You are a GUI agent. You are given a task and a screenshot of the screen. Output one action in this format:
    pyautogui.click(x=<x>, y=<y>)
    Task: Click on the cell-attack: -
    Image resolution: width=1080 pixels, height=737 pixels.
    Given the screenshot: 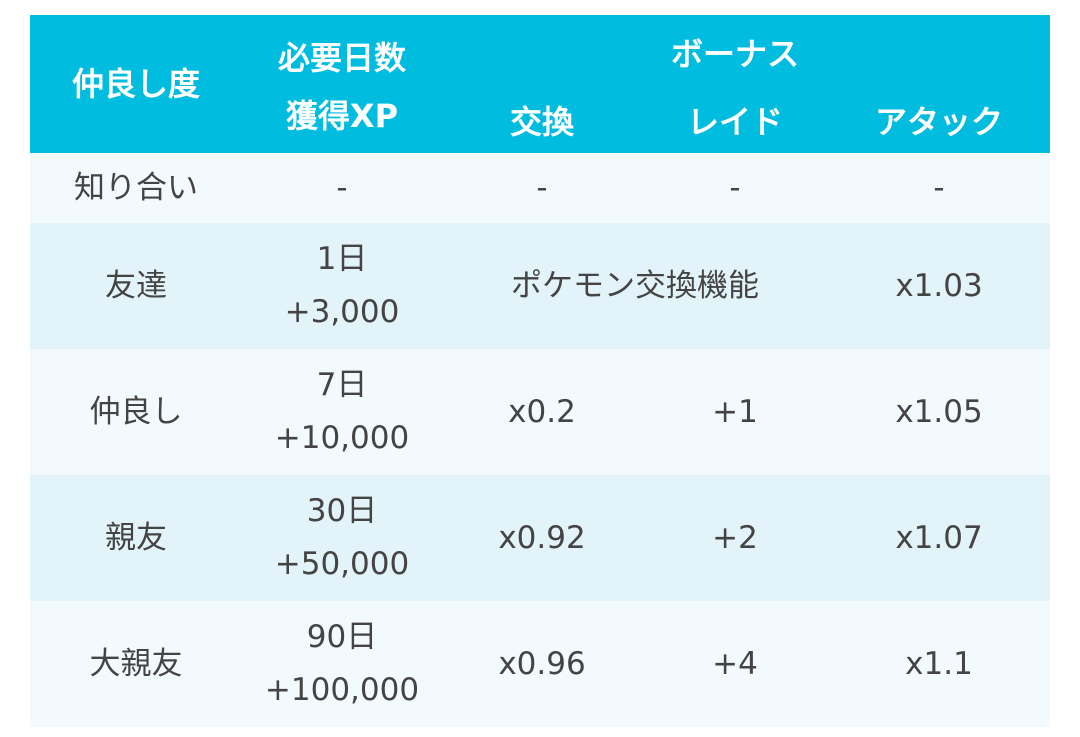 What is the action you would take?
    pyautogui.click(x=939, y=187)
    